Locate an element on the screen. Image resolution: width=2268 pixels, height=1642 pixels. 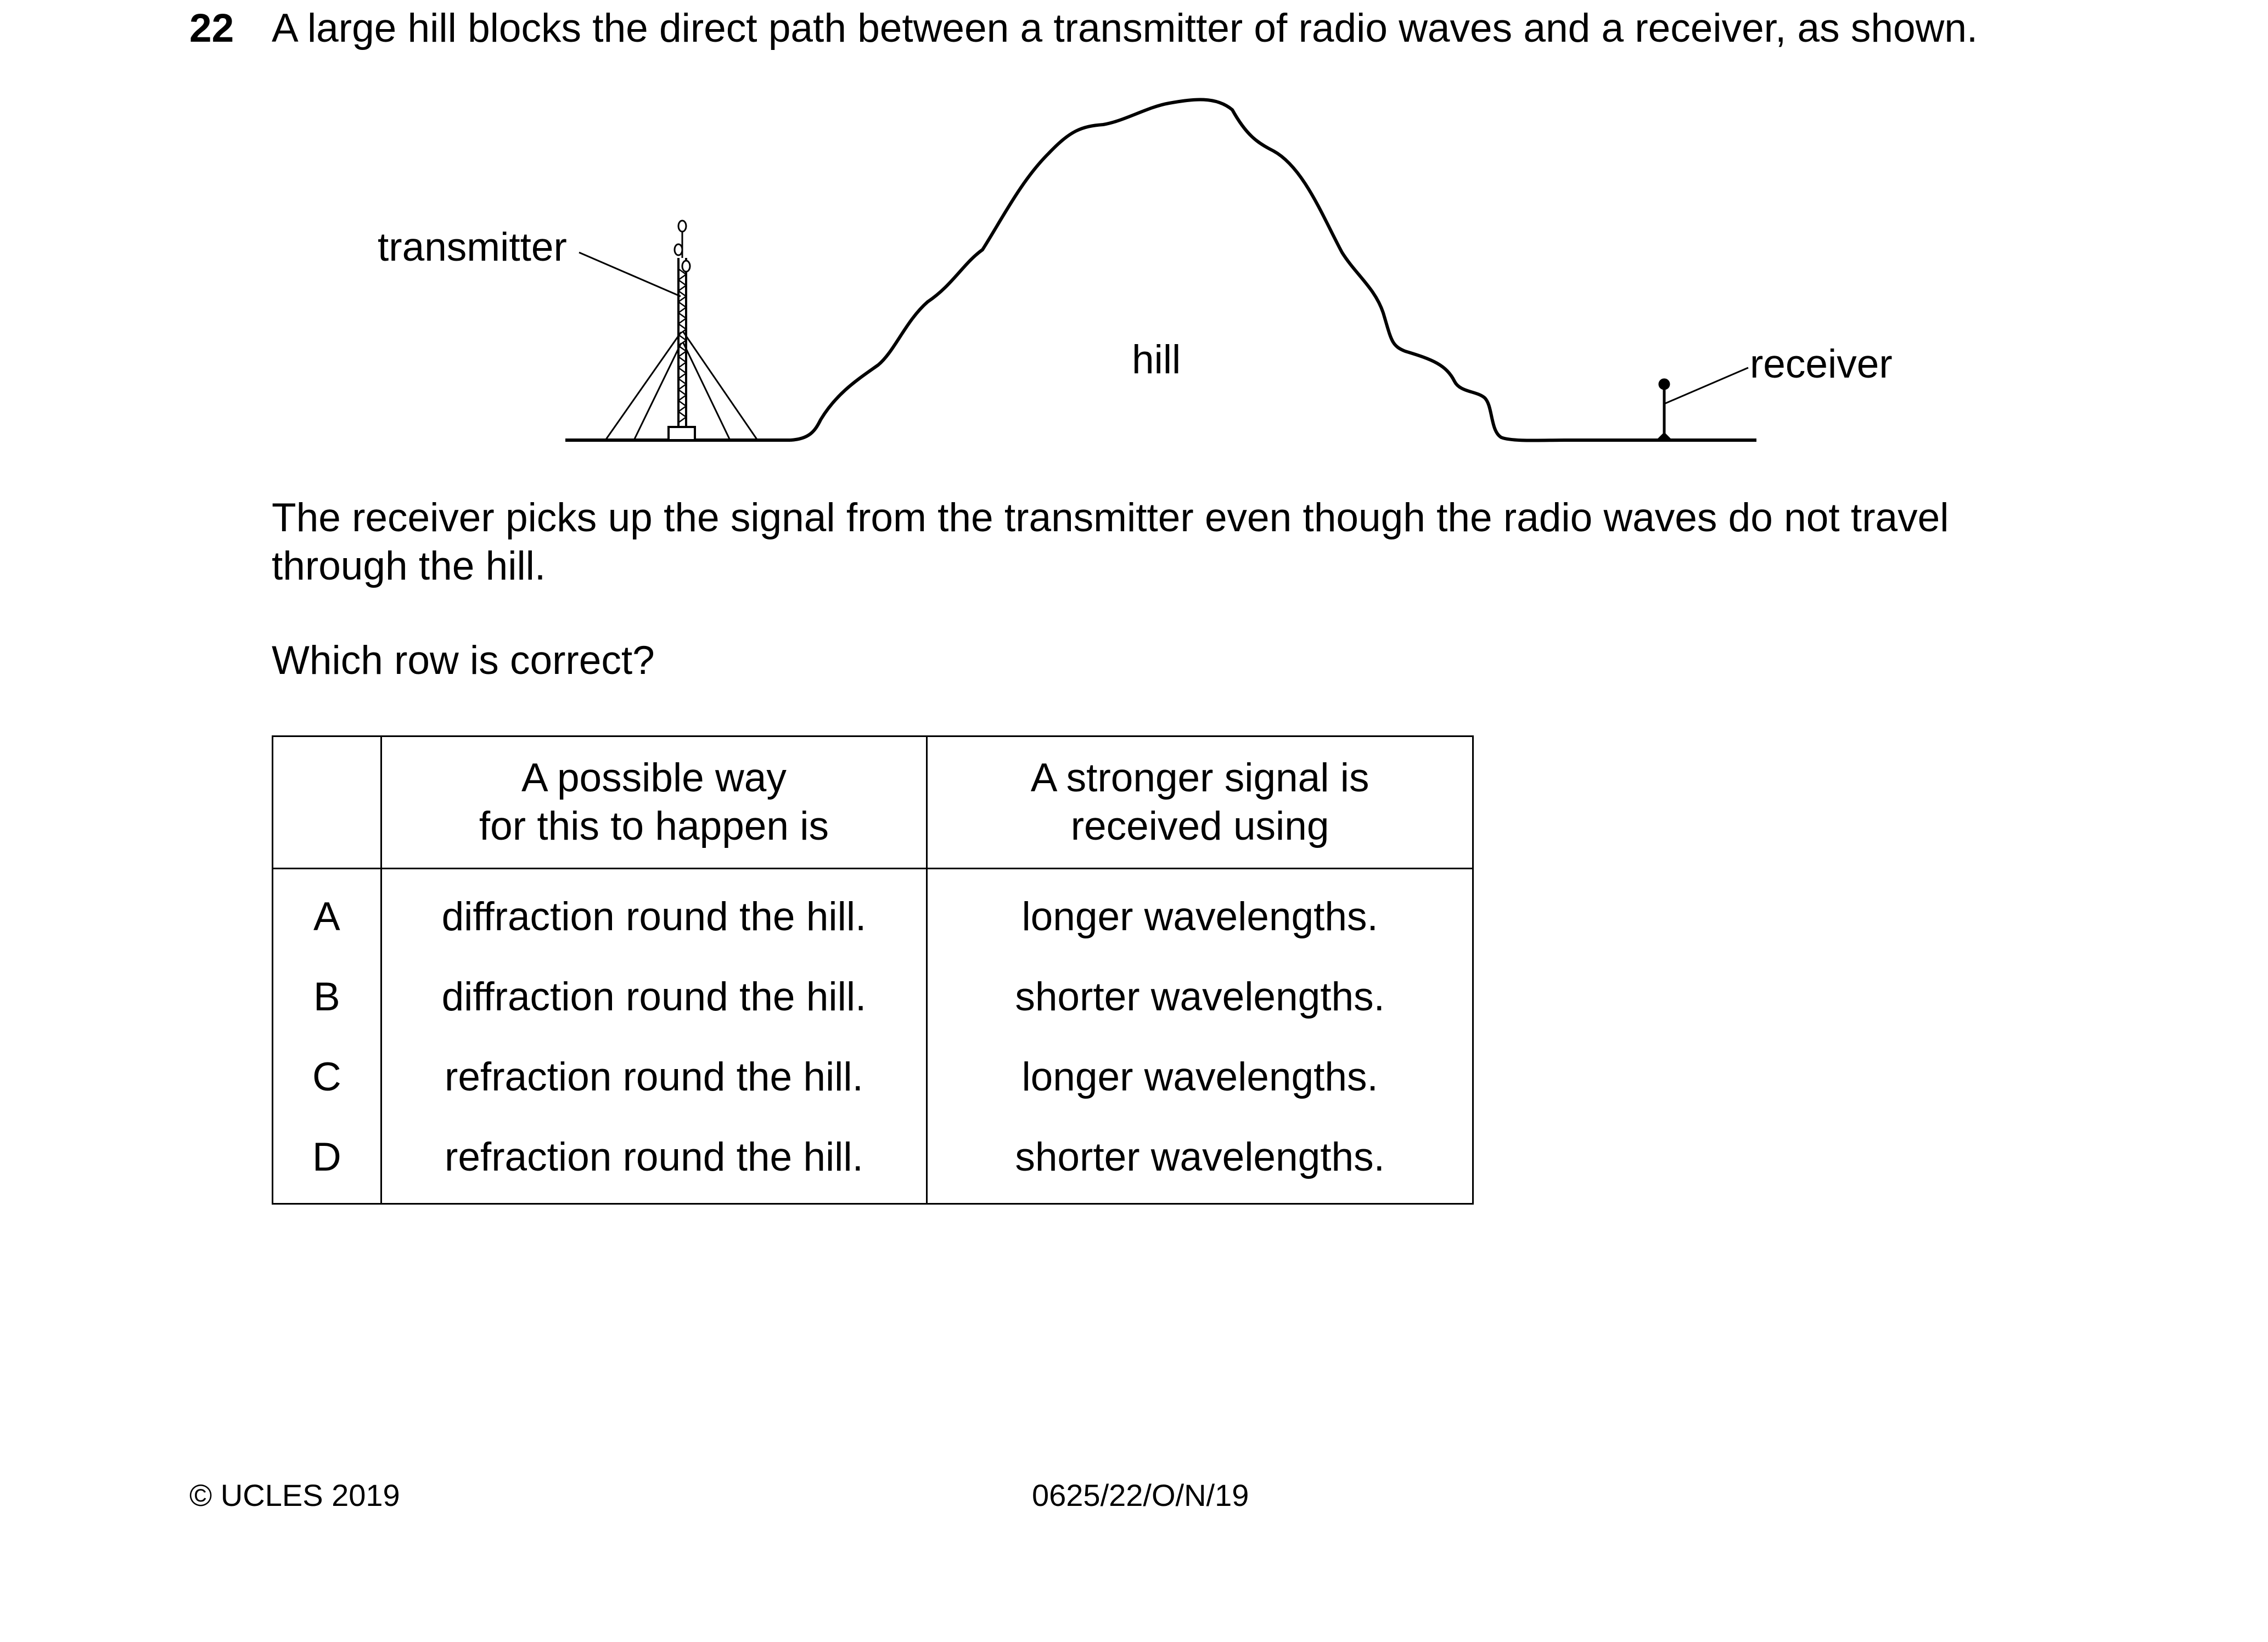
header-stronger-signal: A stronger signal is received using is located at coordinates (1200, 802).